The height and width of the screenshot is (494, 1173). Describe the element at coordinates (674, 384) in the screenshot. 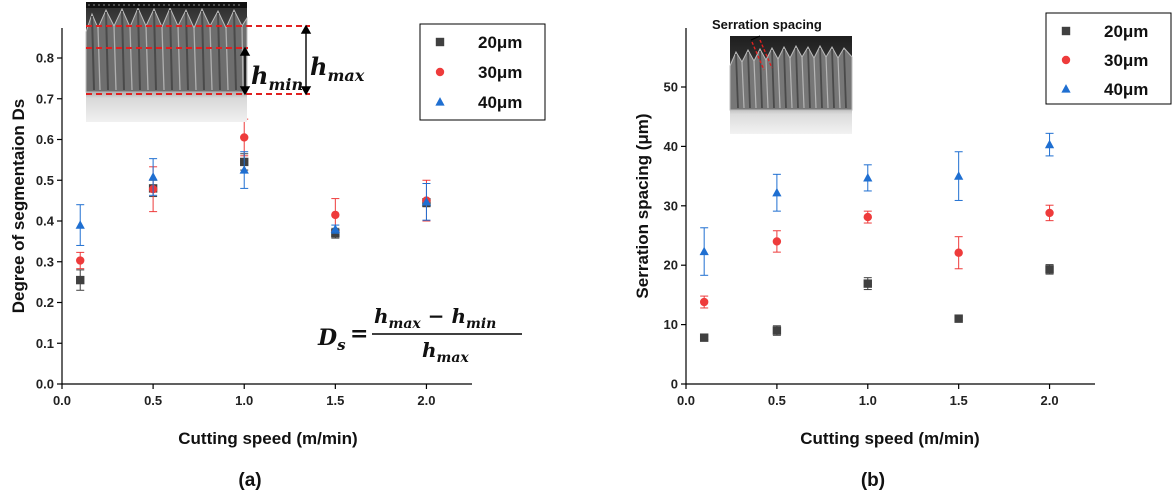

I see `y-tick-label: 0` at that location.